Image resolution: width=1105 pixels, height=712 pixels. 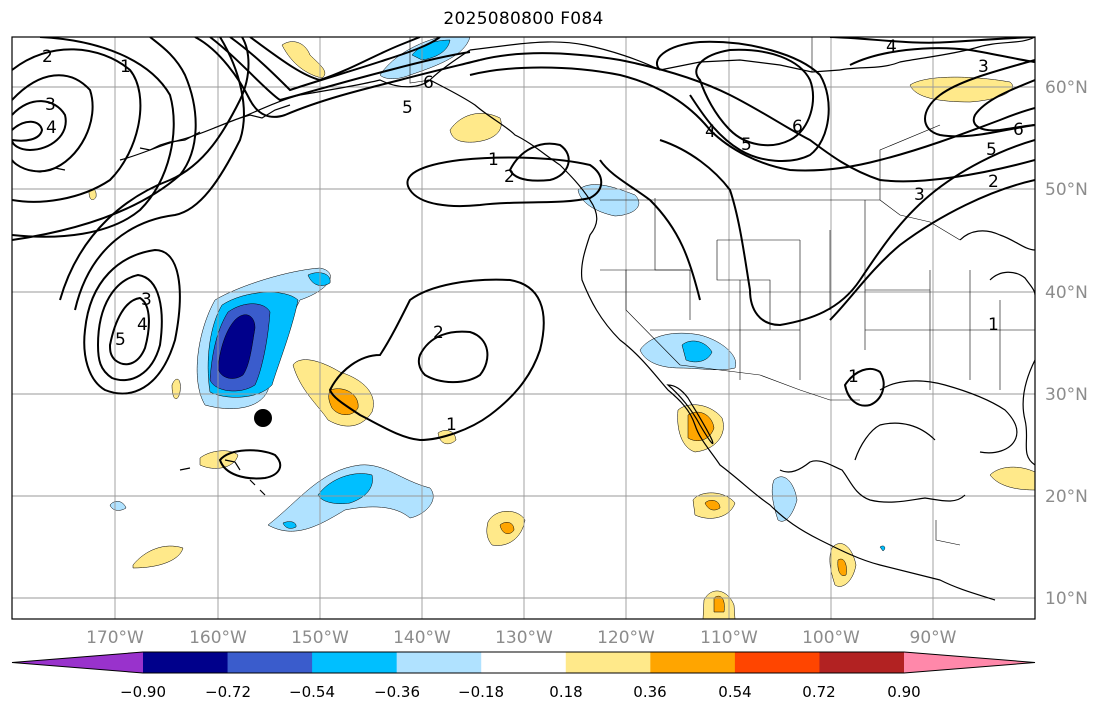 I want to click on lon-label: 120°W, so click(x=626, y=638).